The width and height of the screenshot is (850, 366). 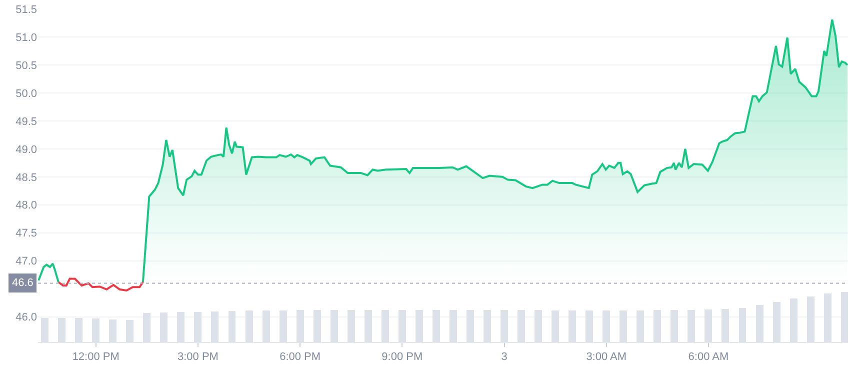 I want to click on x-tick-label: 3:00 AM, so click(x=606, y=357).